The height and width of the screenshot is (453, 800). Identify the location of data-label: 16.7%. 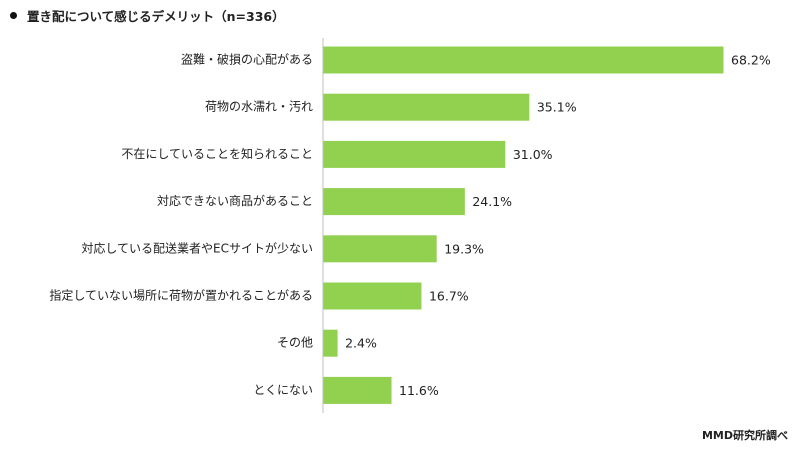
(449, 296).